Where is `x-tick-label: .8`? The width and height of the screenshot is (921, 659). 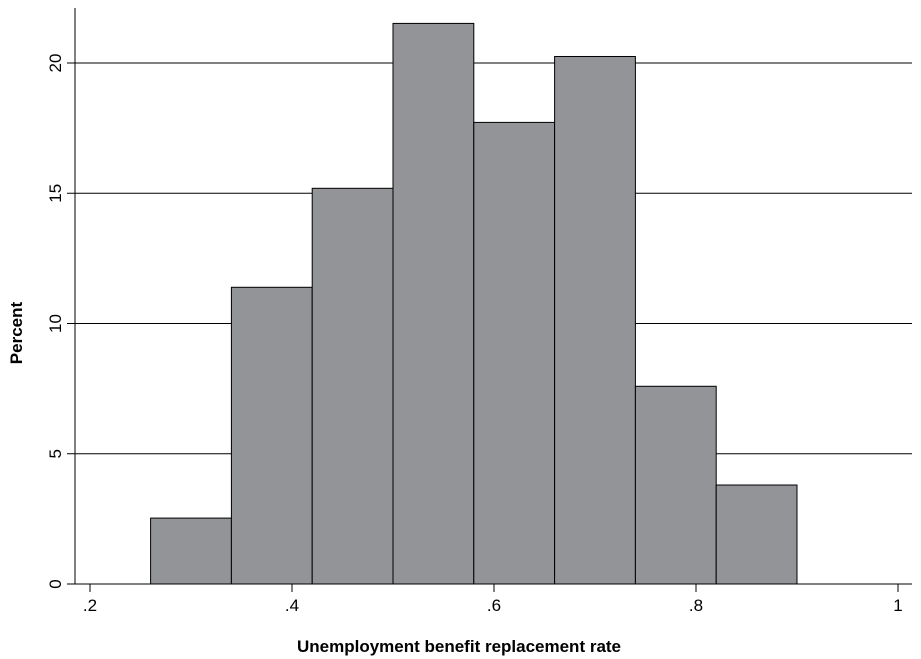
x-tick-label: .8 is located at coordinates (696, 605).